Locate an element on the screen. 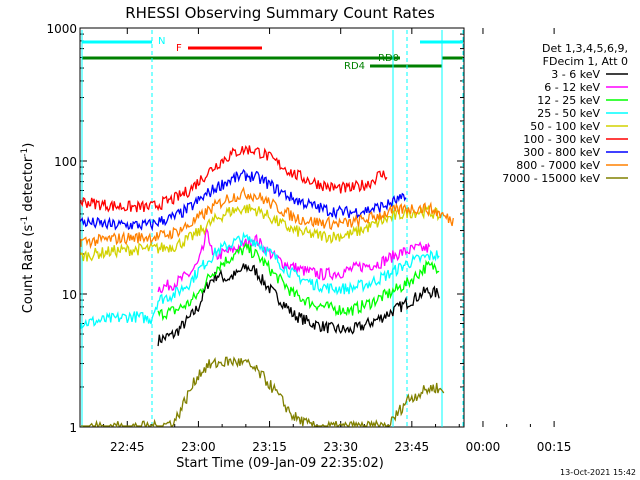  y-axis-label-group: Count Rate (s-1 detector-1) is located at coordinates (28, 228).